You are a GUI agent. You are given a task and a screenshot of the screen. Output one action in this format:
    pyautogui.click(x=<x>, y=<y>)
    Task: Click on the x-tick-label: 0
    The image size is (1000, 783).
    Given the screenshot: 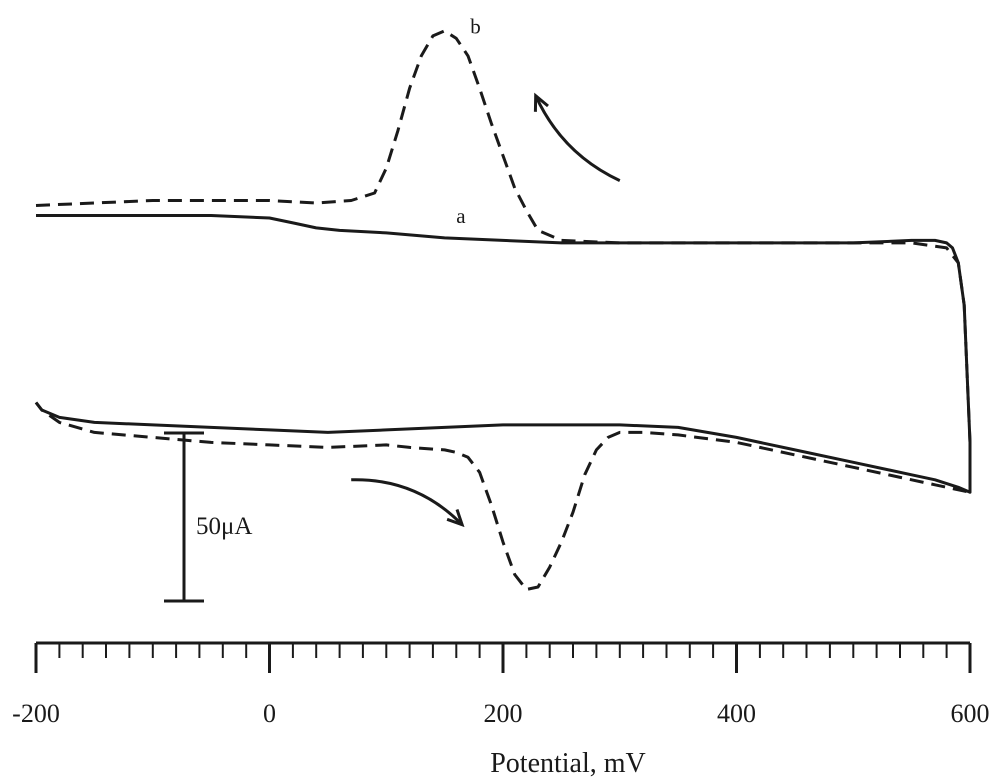 What is the action you would take?
    pyautogui.click(x=269, y=713)
    